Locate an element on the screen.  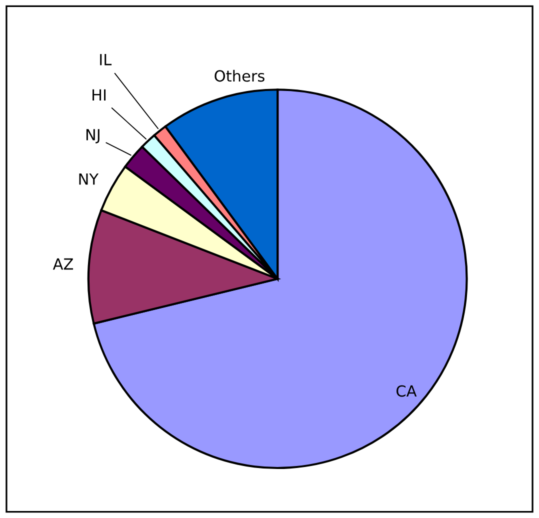
slice-label: NJ is located at coordinates (93, 136).